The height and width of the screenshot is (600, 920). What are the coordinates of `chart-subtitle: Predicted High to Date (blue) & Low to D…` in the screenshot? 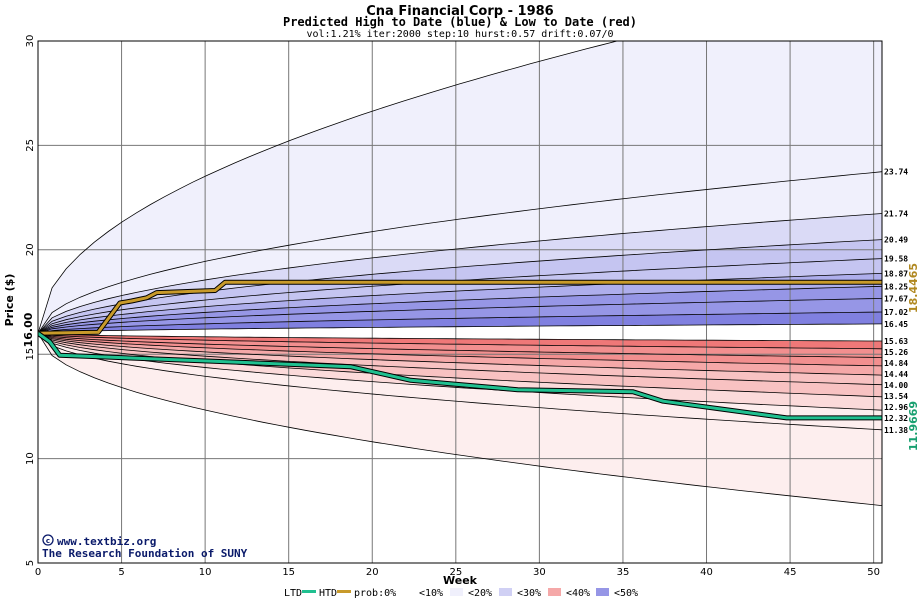 It's located at (460, 22).